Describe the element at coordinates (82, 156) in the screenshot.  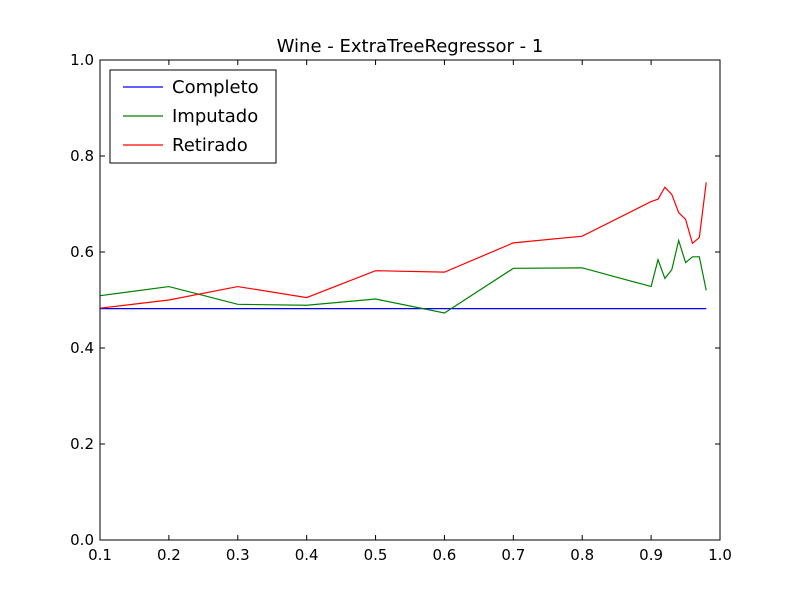
I see `y-tick-label: 0.8` at that location.